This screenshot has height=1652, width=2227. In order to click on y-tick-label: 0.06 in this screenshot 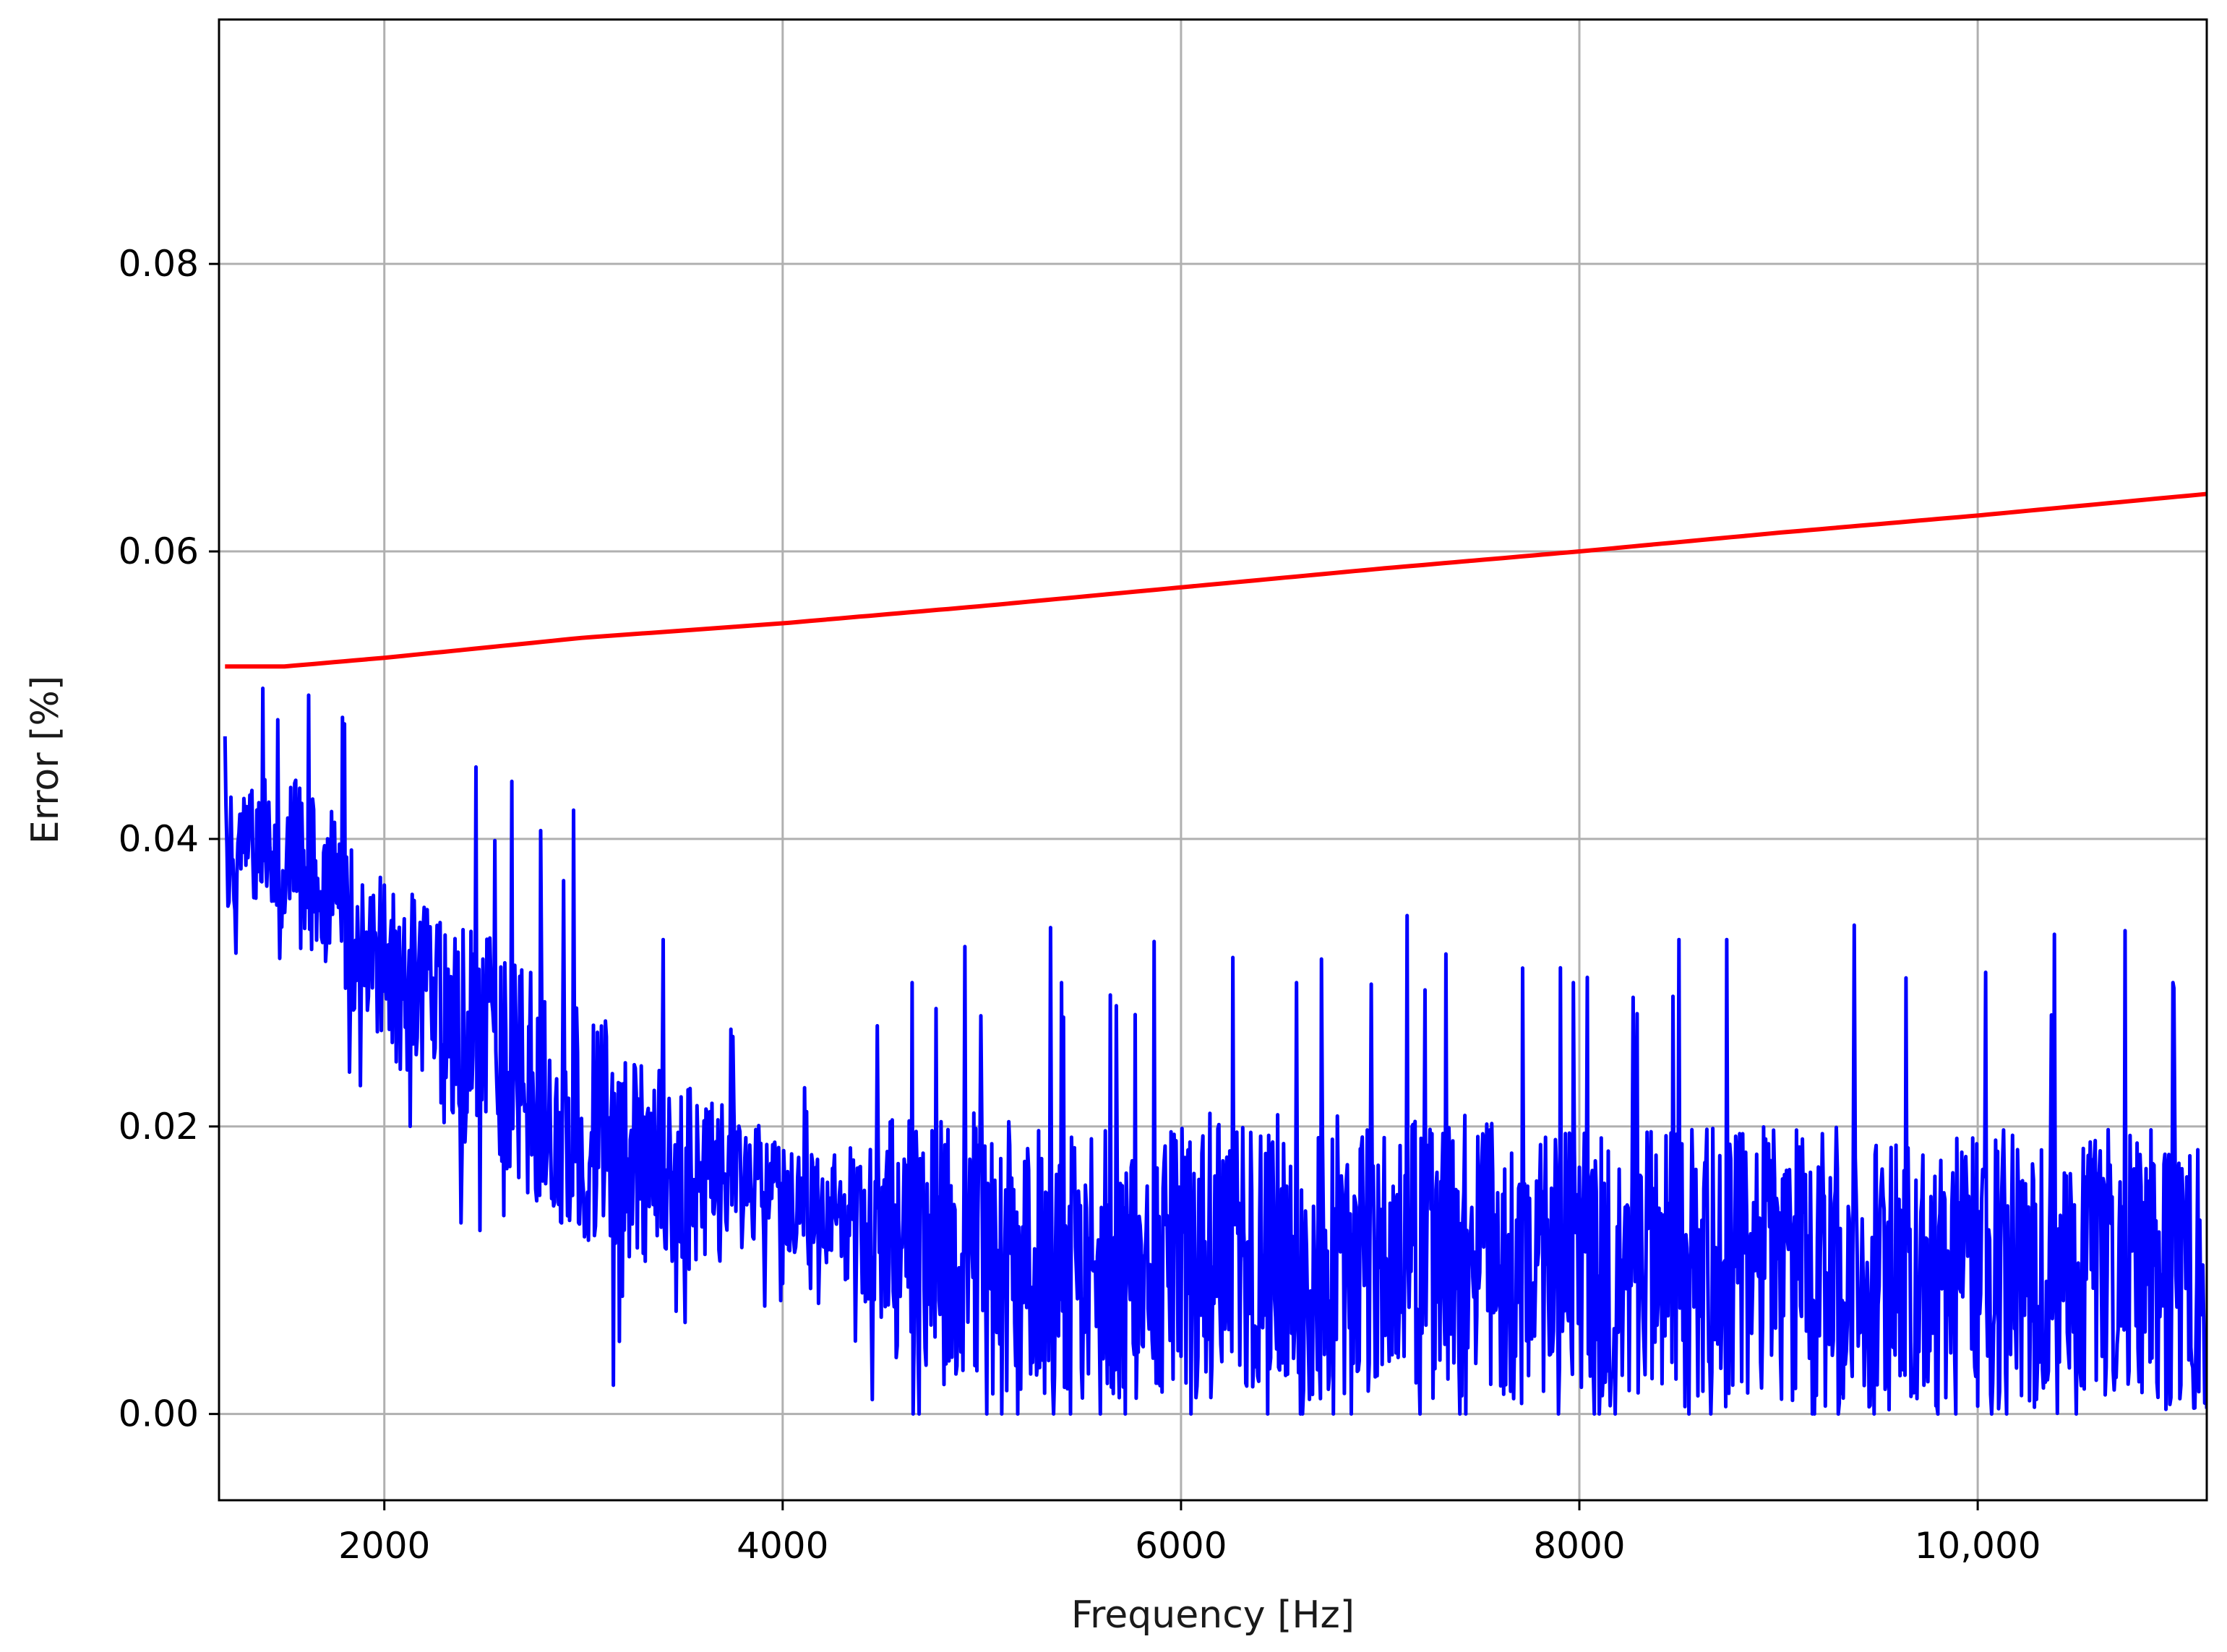, I will do `click(159, 551)`.